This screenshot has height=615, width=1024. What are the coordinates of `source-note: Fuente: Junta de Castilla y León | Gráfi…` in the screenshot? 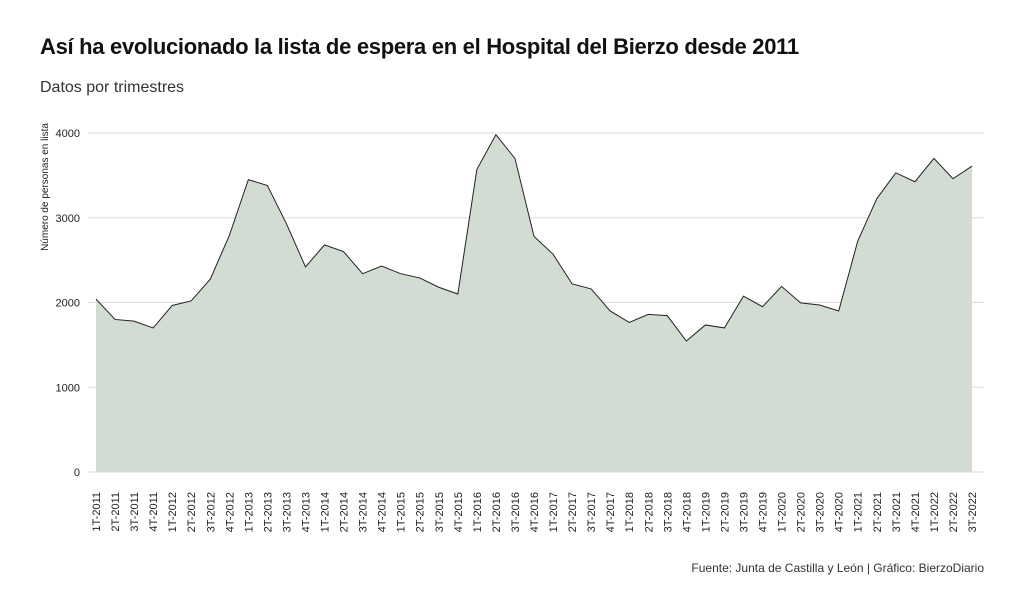 It's located at (837, 568).